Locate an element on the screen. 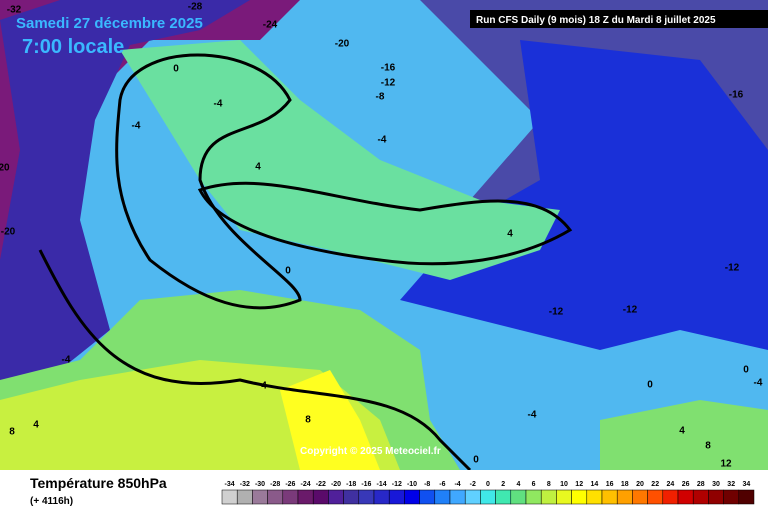 This screenshot has width=768, height=512. legend-label: 32 is located at coordinates (731, 484).